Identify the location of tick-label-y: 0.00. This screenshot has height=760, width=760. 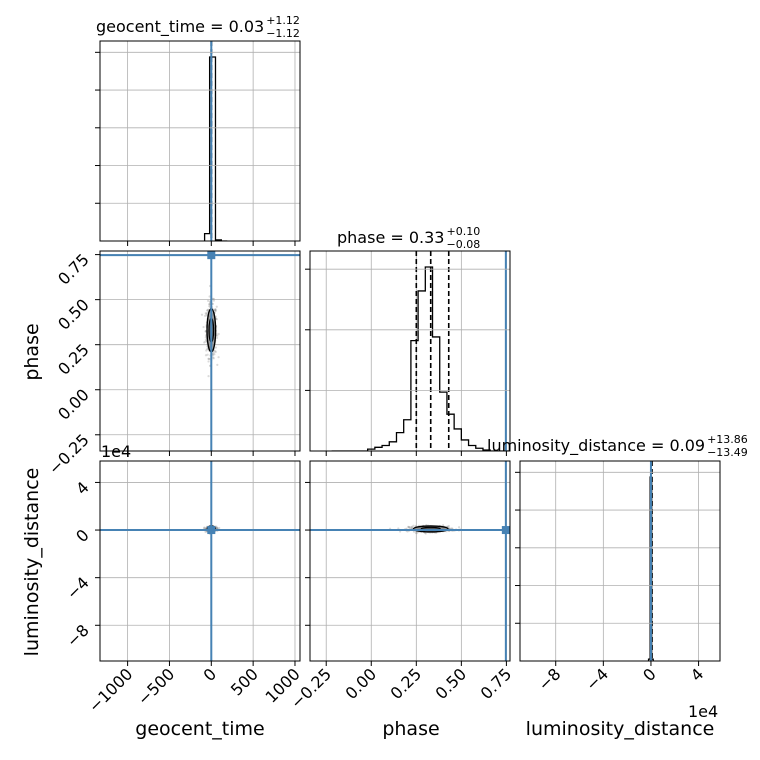
(73, 404).